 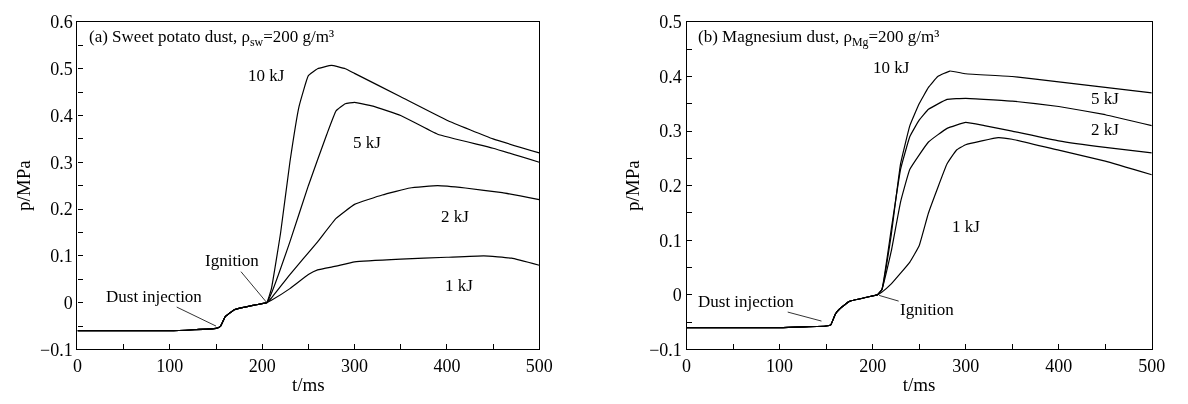 I want to click on chart-title: (b) Magnesium dust, ρ$_{Mg}$=200 g/m³, so click(x=819, y=38).